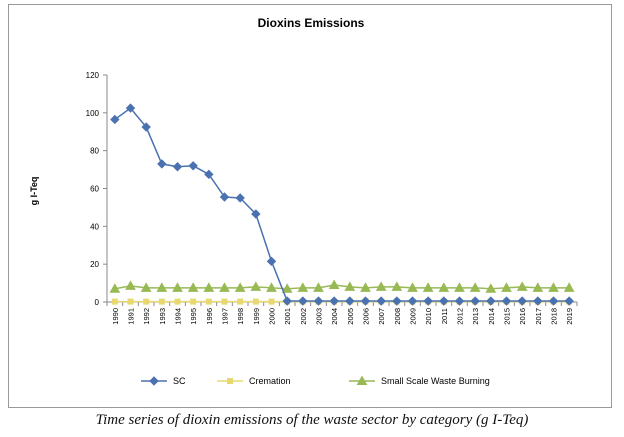  What do you see at coordinates (303, 316) in the screenshot?
I see `x-tick-label: 2002` at bounding box center [303, 316].